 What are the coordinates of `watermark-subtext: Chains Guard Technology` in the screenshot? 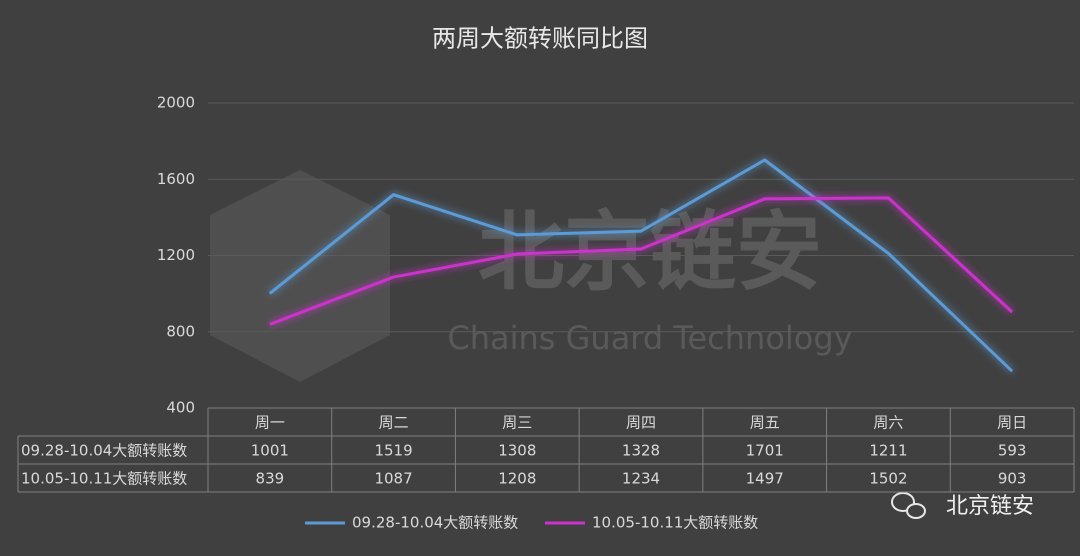 It's located at (649, 338).